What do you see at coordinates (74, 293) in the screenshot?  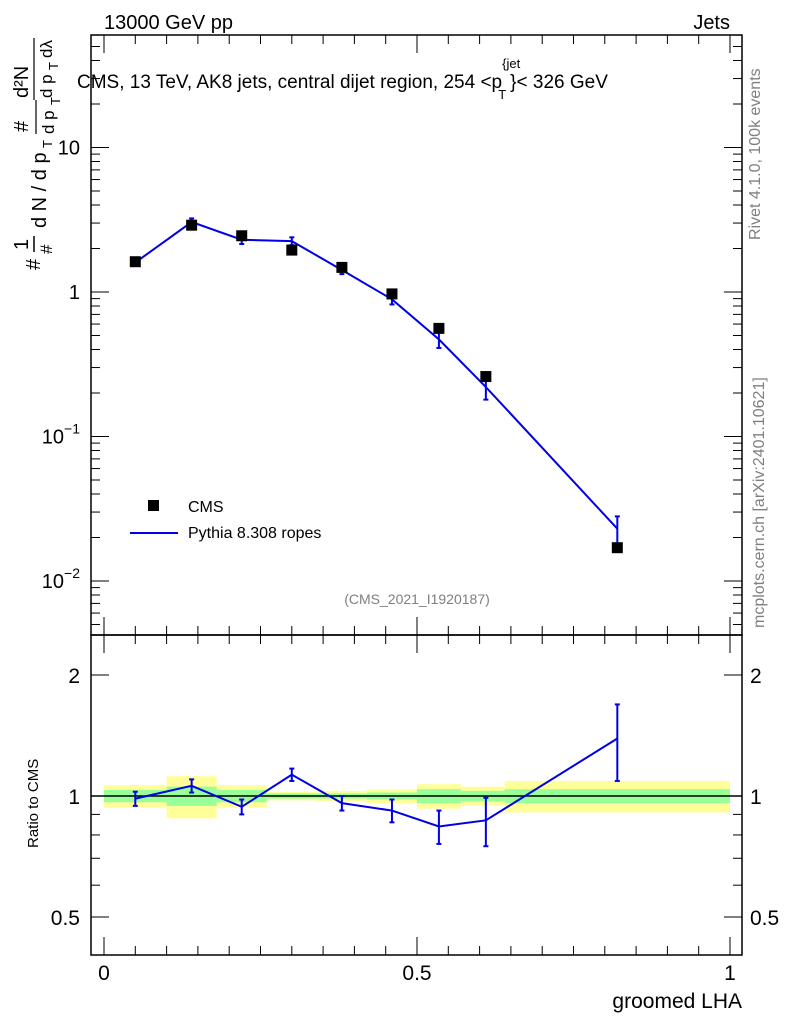 I see `main-ytick-label: 1` at bounding box center [74, 293].